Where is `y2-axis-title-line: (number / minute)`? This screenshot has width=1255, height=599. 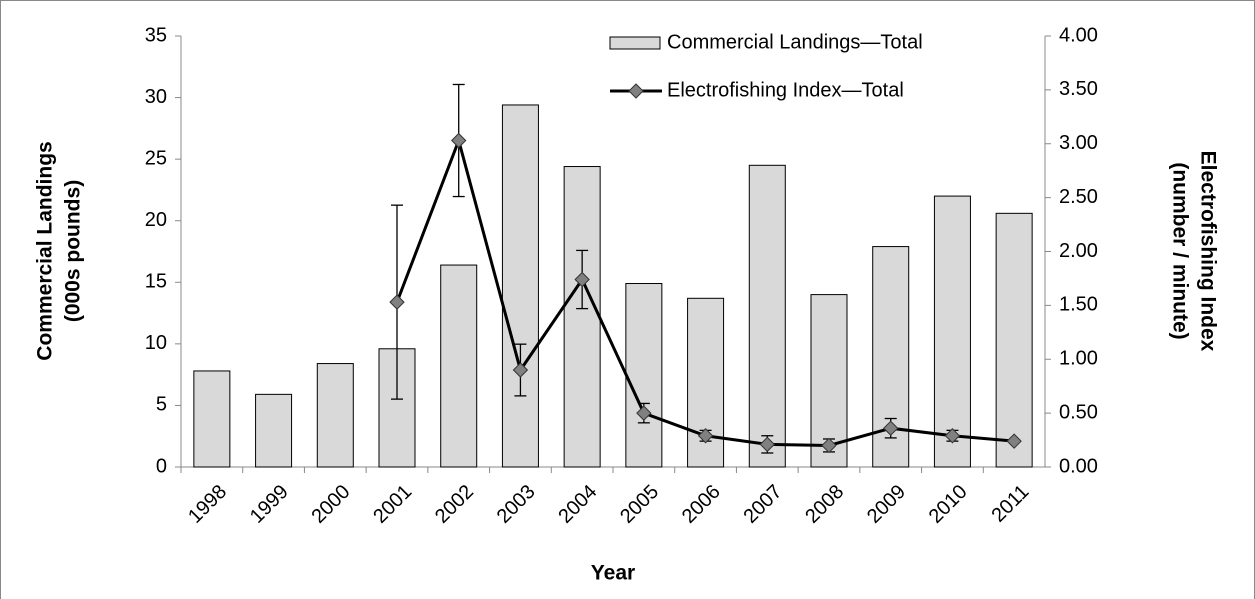 y2-axis-title-line: (number / minute) is located at coordinates (1179, 250).